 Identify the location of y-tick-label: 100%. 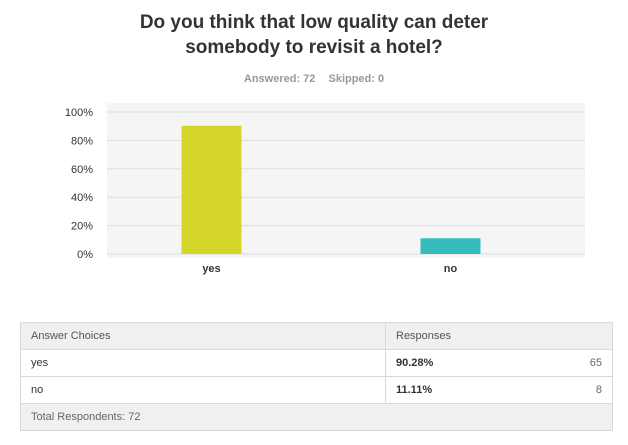
(79, 113).